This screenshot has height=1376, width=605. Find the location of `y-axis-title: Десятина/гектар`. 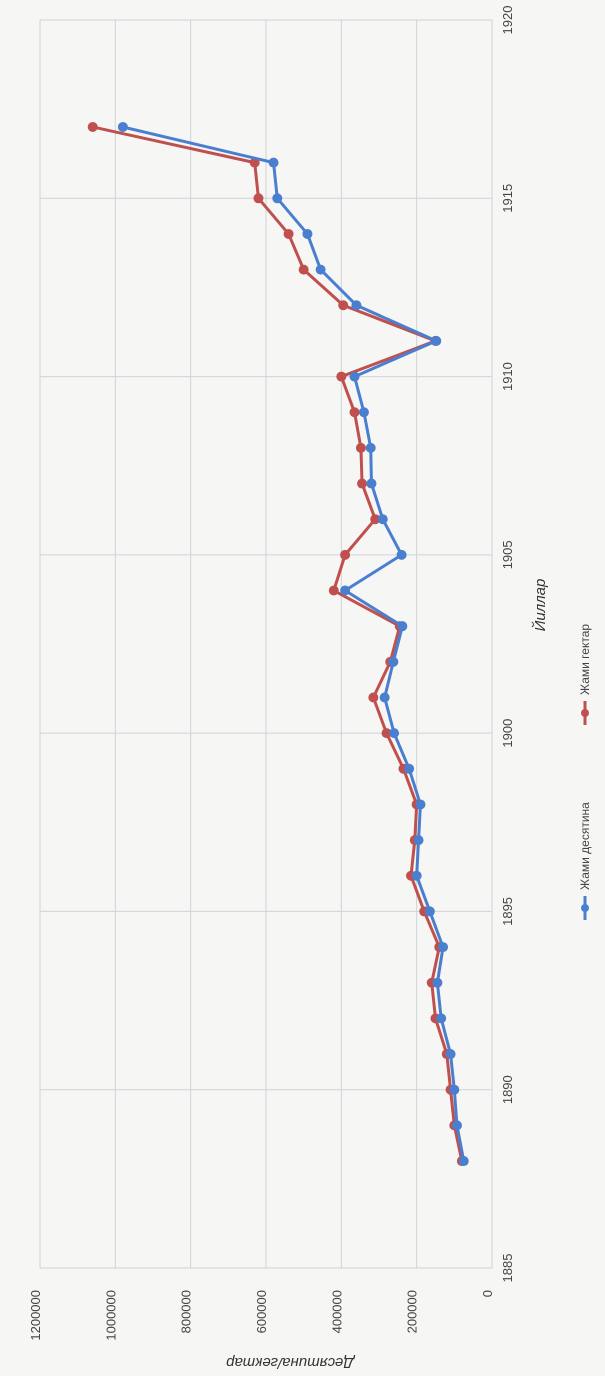

y-axis-title: Десятина/гектар is located at coordinates (291, 1362).